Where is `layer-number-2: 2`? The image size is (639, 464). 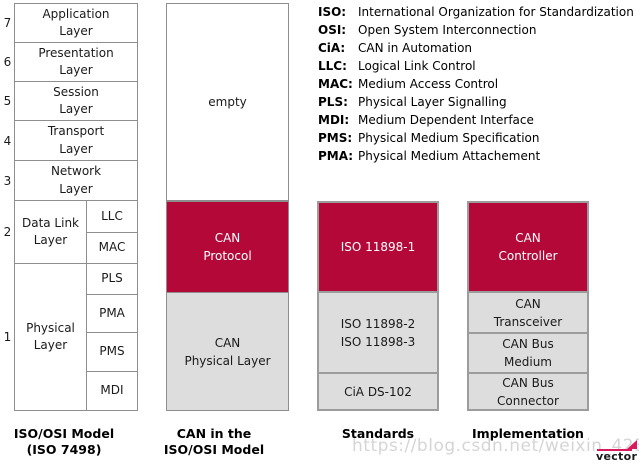
layer-number-2: 2 is located at coordinates (7, 232).